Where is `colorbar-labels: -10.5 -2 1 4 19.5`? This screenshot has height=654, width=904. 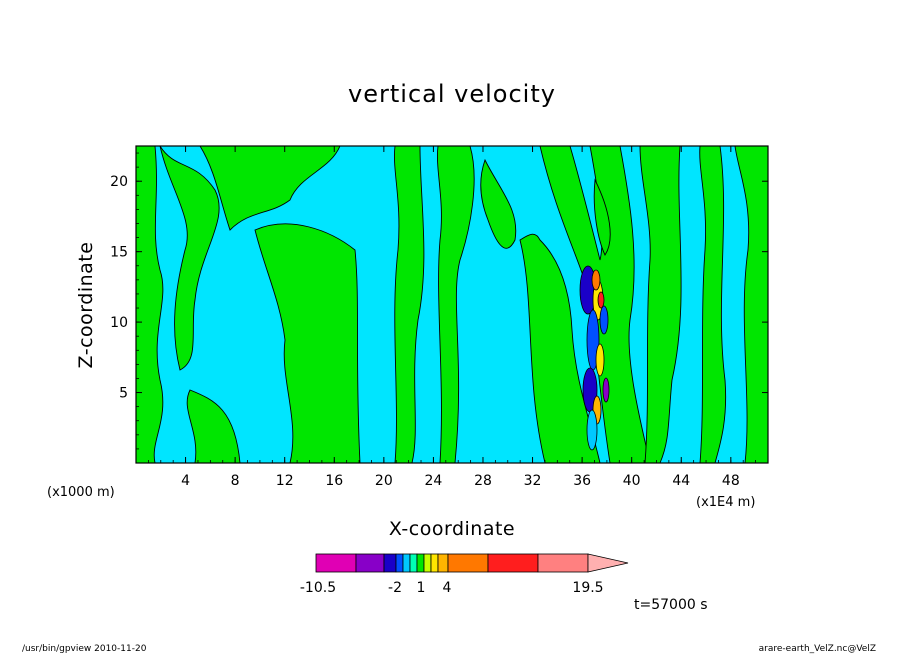
colorbar-labels: -10.5 -2 1 4 19.5 is located at coordinates (452, 588).